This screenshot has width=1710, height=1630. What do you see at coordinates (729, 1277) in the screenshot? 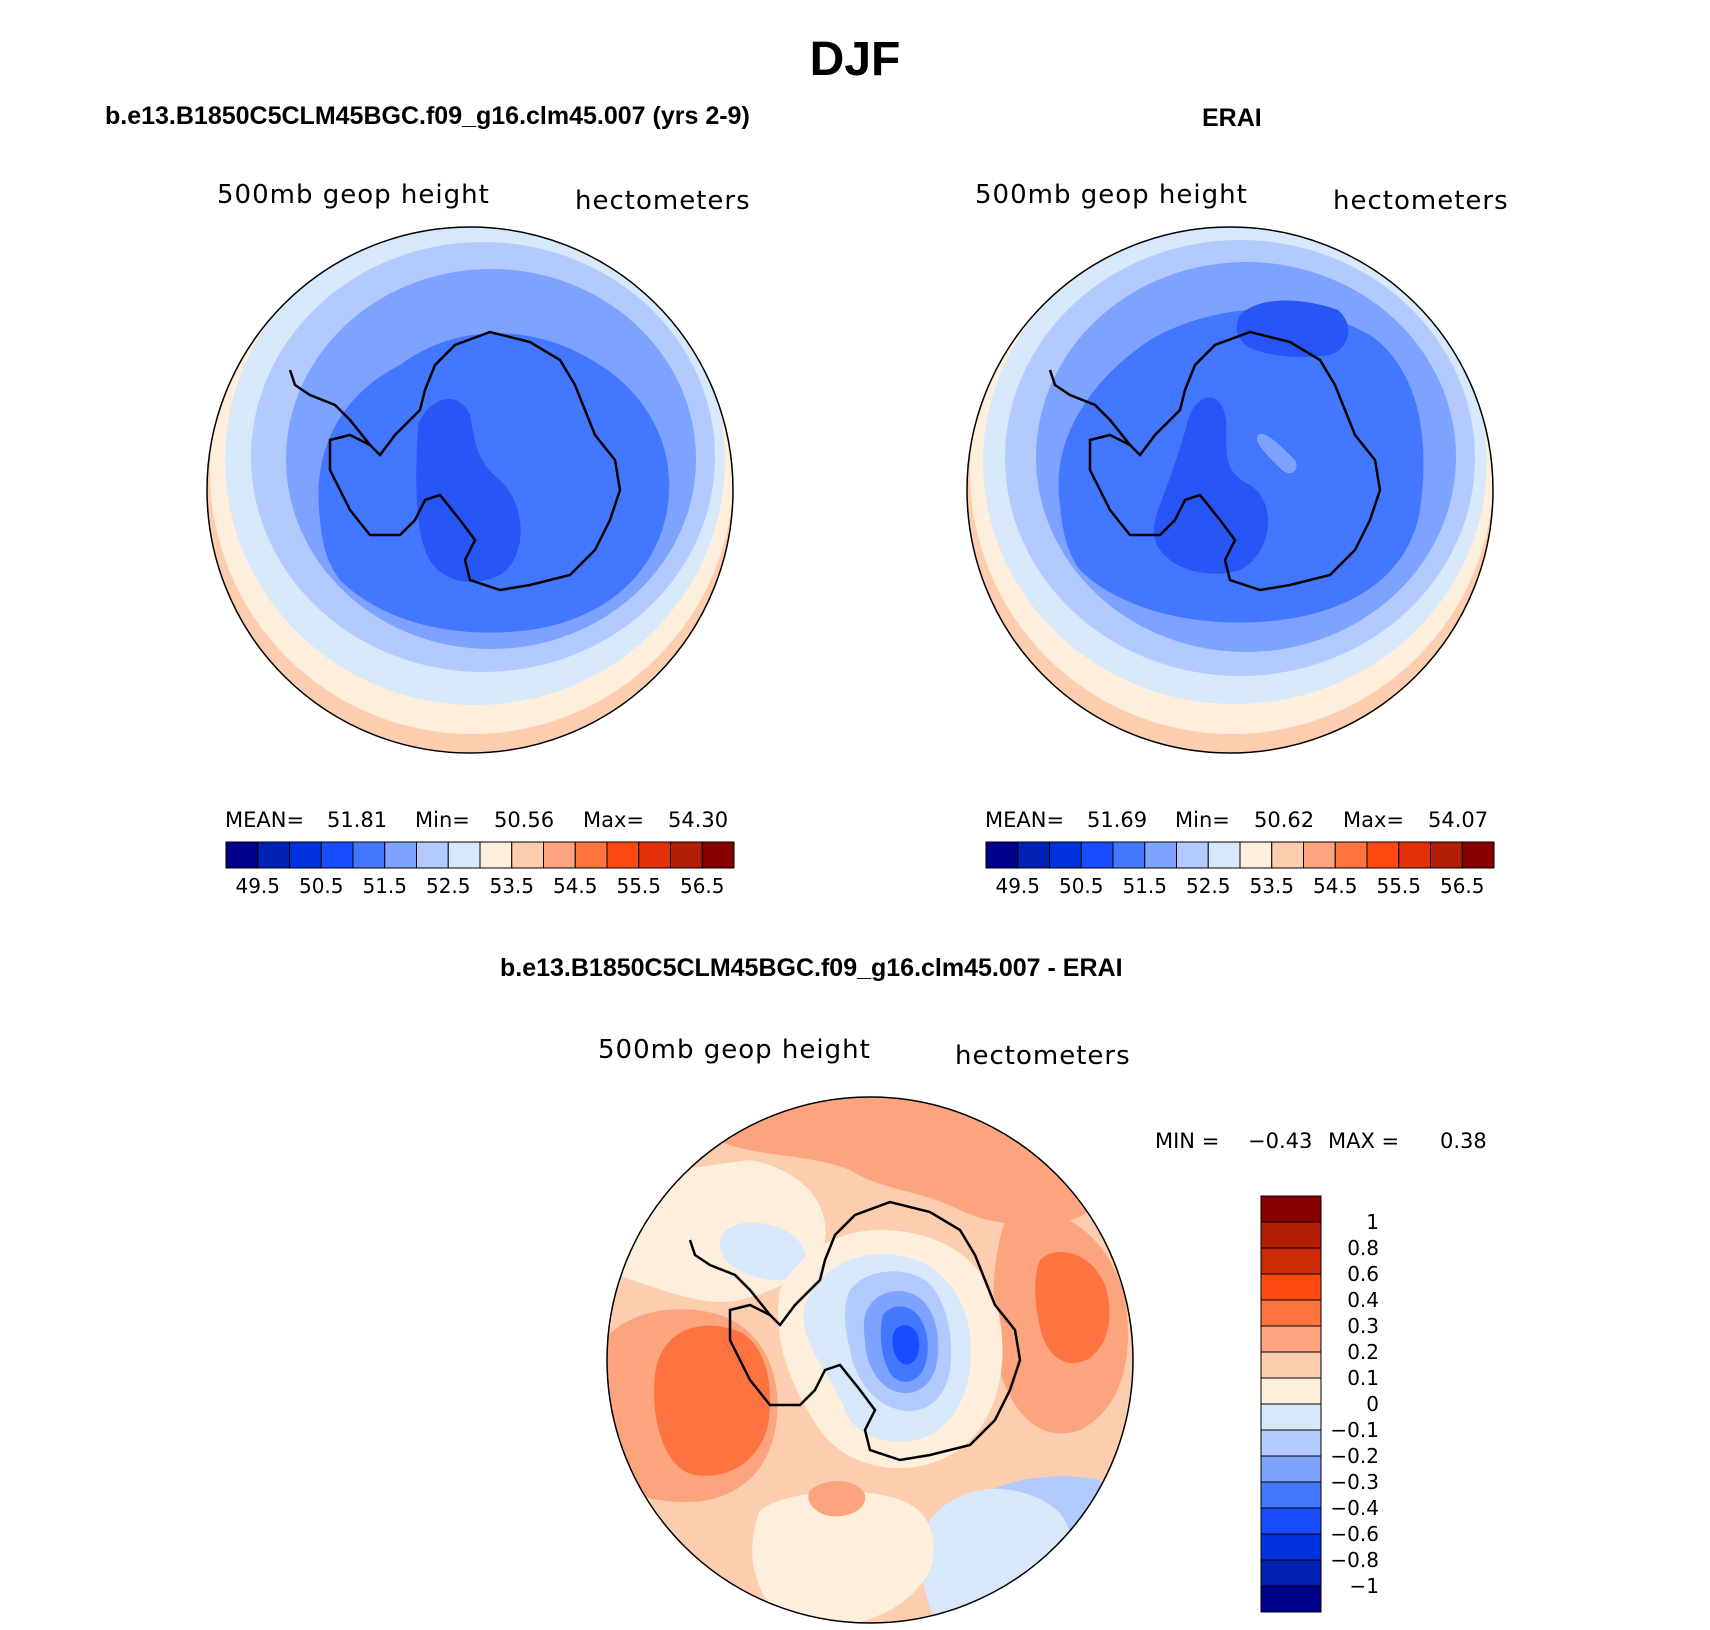
I see `antarctic-peninsula` at bounding box center [729, 1277].